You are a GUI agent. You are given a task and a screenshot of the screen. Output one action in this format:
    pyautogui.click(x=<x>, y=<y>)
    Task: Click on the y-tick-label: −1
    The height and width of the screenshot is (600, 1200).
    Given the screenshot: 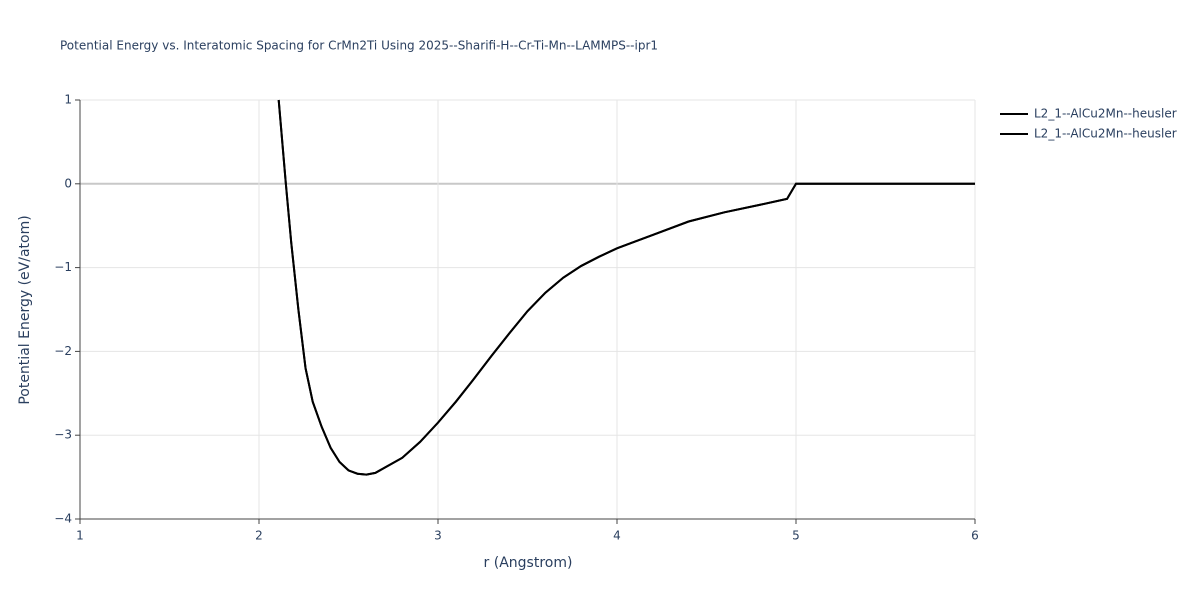 What is the action you would take?
    pyautogui.click(x=63, y=267)
    